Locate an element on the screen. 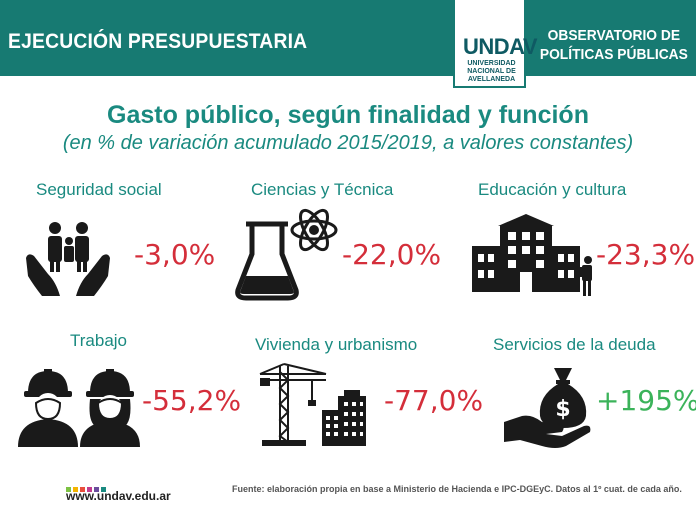  value-seguridad-social: -3,0% is located at coordinates (175, 254).